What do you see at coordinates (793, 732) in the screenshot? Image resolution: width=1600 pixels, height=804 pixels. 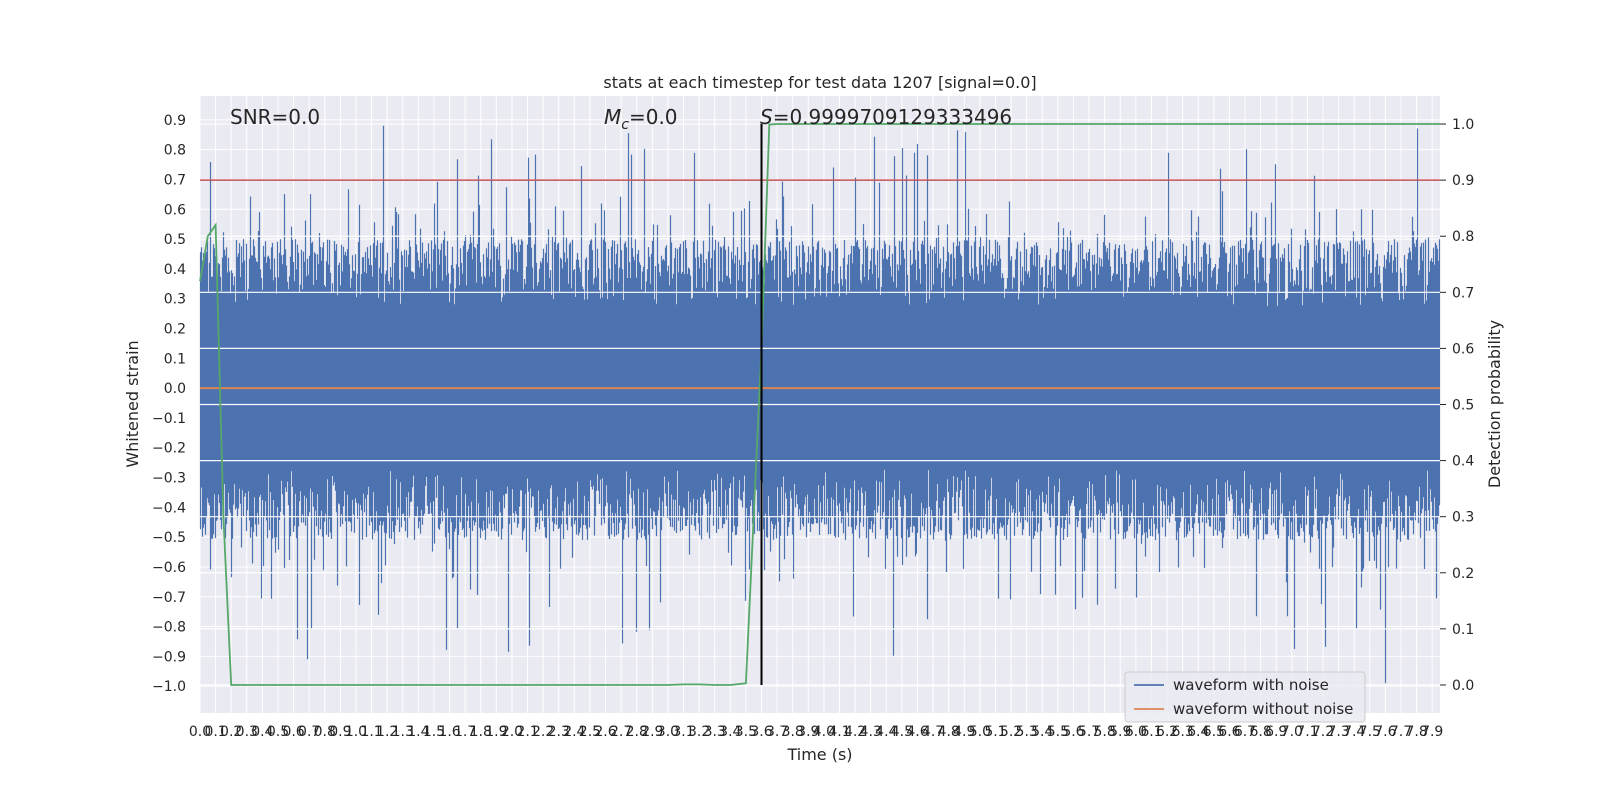 I see `x-tick-label: 3.8` at bounding box center [793, 732].